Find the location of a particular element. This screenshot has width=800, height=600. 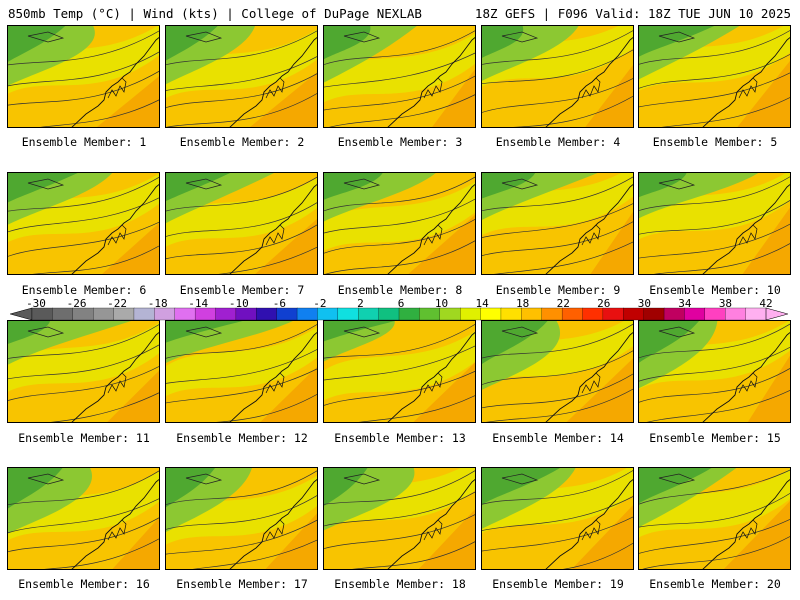

colorbar-tick: 34 is located at coordinates (685, 303).